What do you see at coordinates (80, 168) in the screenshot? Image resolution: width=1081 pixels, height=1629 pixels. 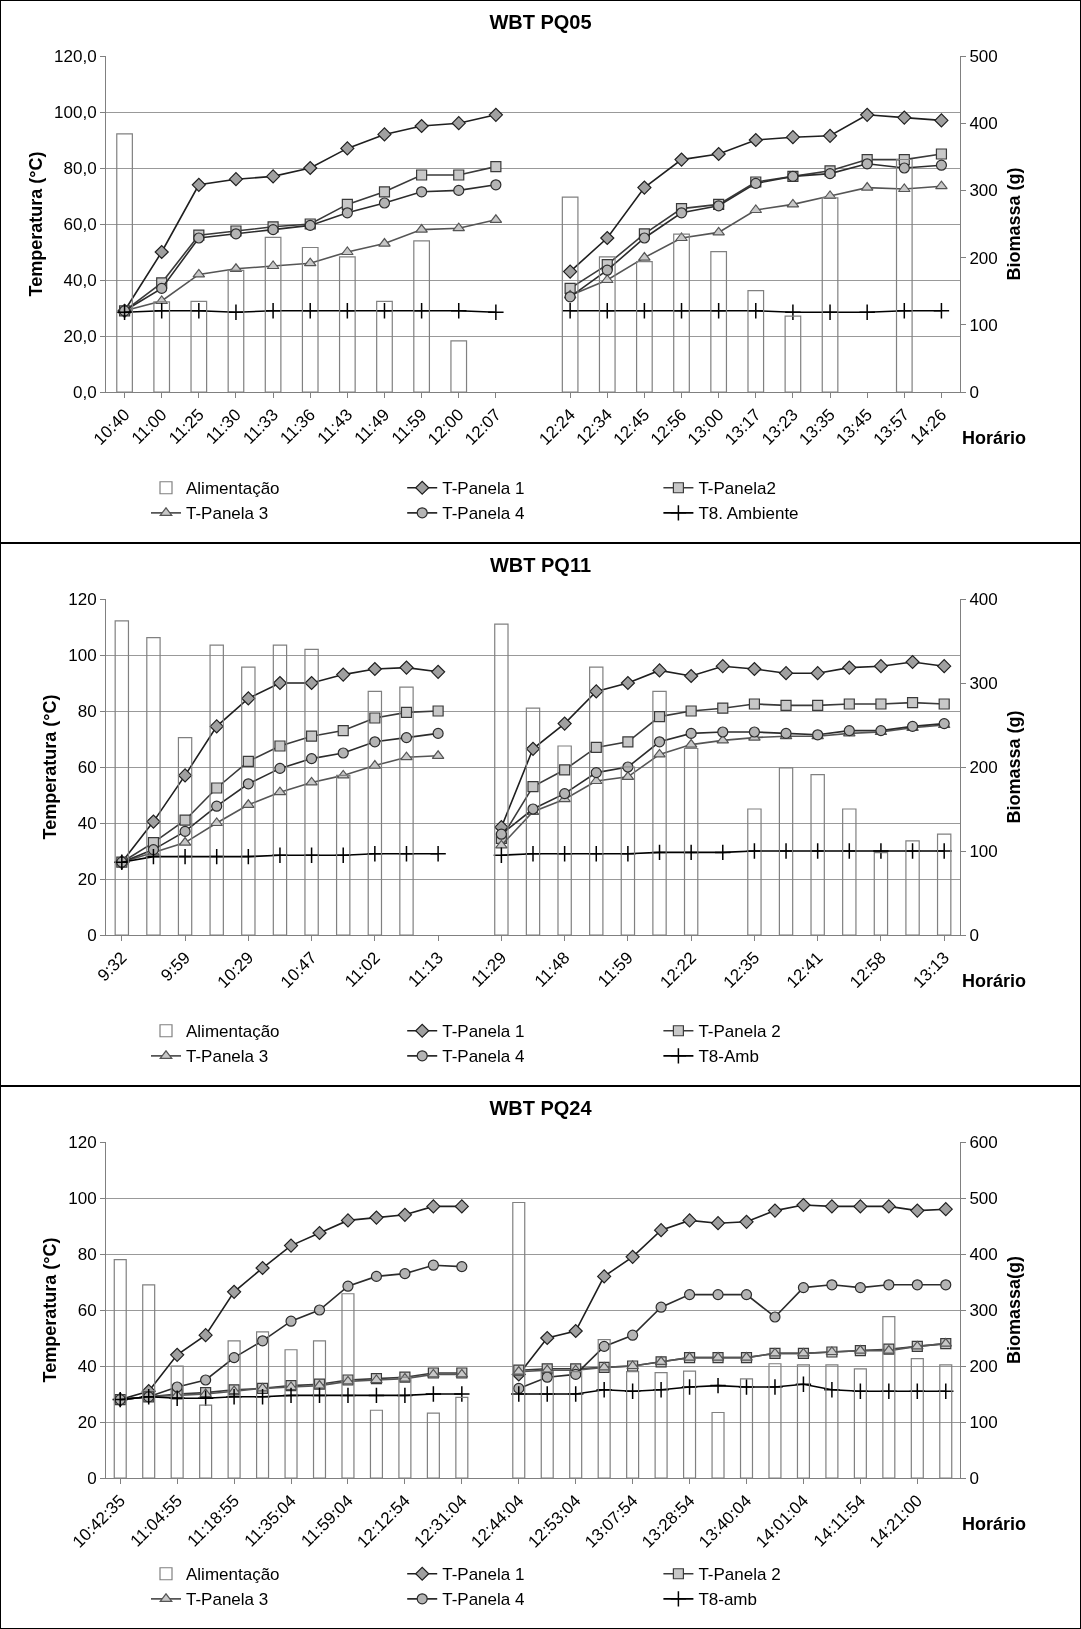 I see `y-tick-label: 80,0` at bounding box center [80, 168].